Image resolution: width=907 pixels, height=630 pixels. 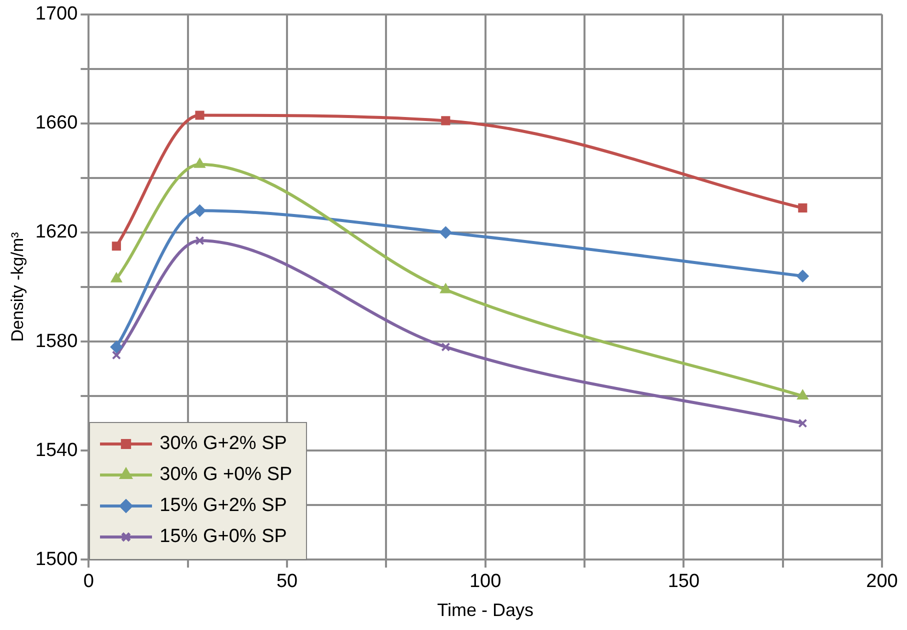 I want to click on y-tick-label: 1580, so click(x=56, y=341).